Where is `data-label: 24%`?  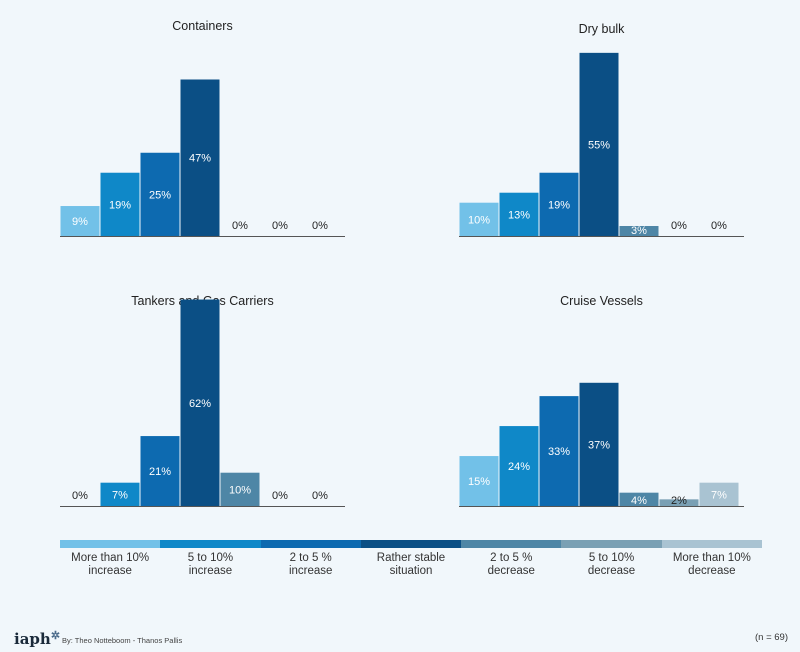 data-label: 24% is located at coordinates (519, 467).